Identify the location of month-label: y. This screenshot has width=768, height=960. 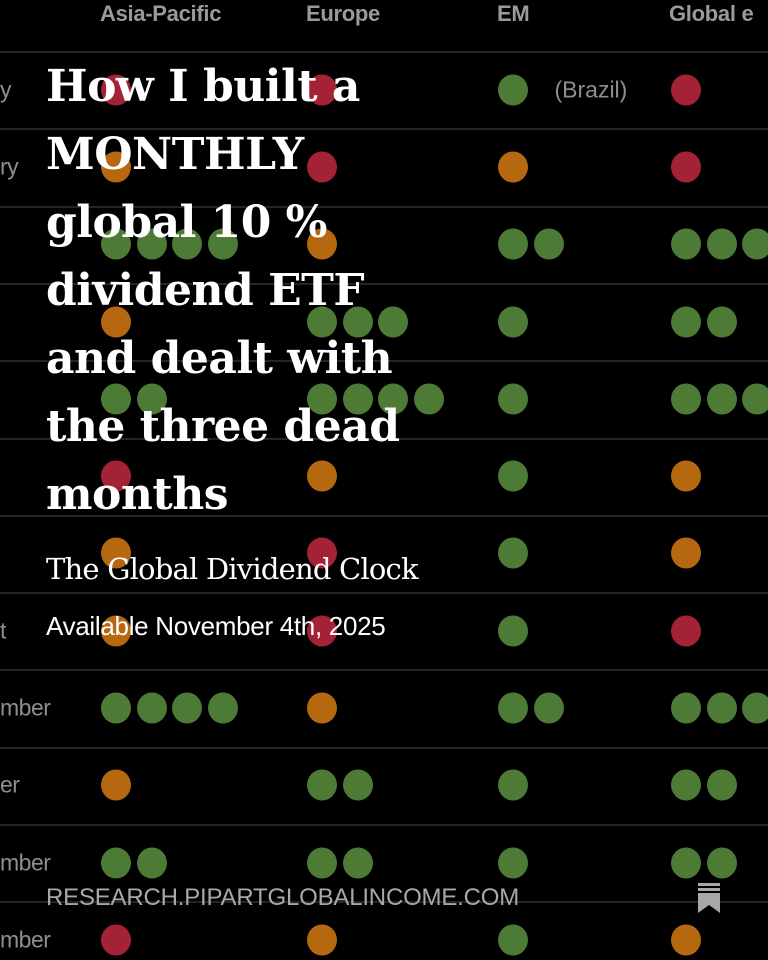
(6, 89).